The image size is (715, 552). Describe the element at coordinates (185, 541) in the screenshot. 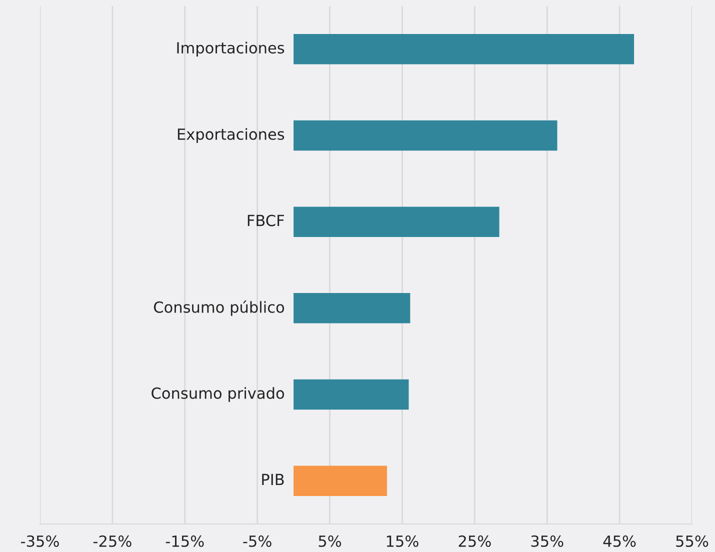

I see `x-tick-label: -15%` at that location.